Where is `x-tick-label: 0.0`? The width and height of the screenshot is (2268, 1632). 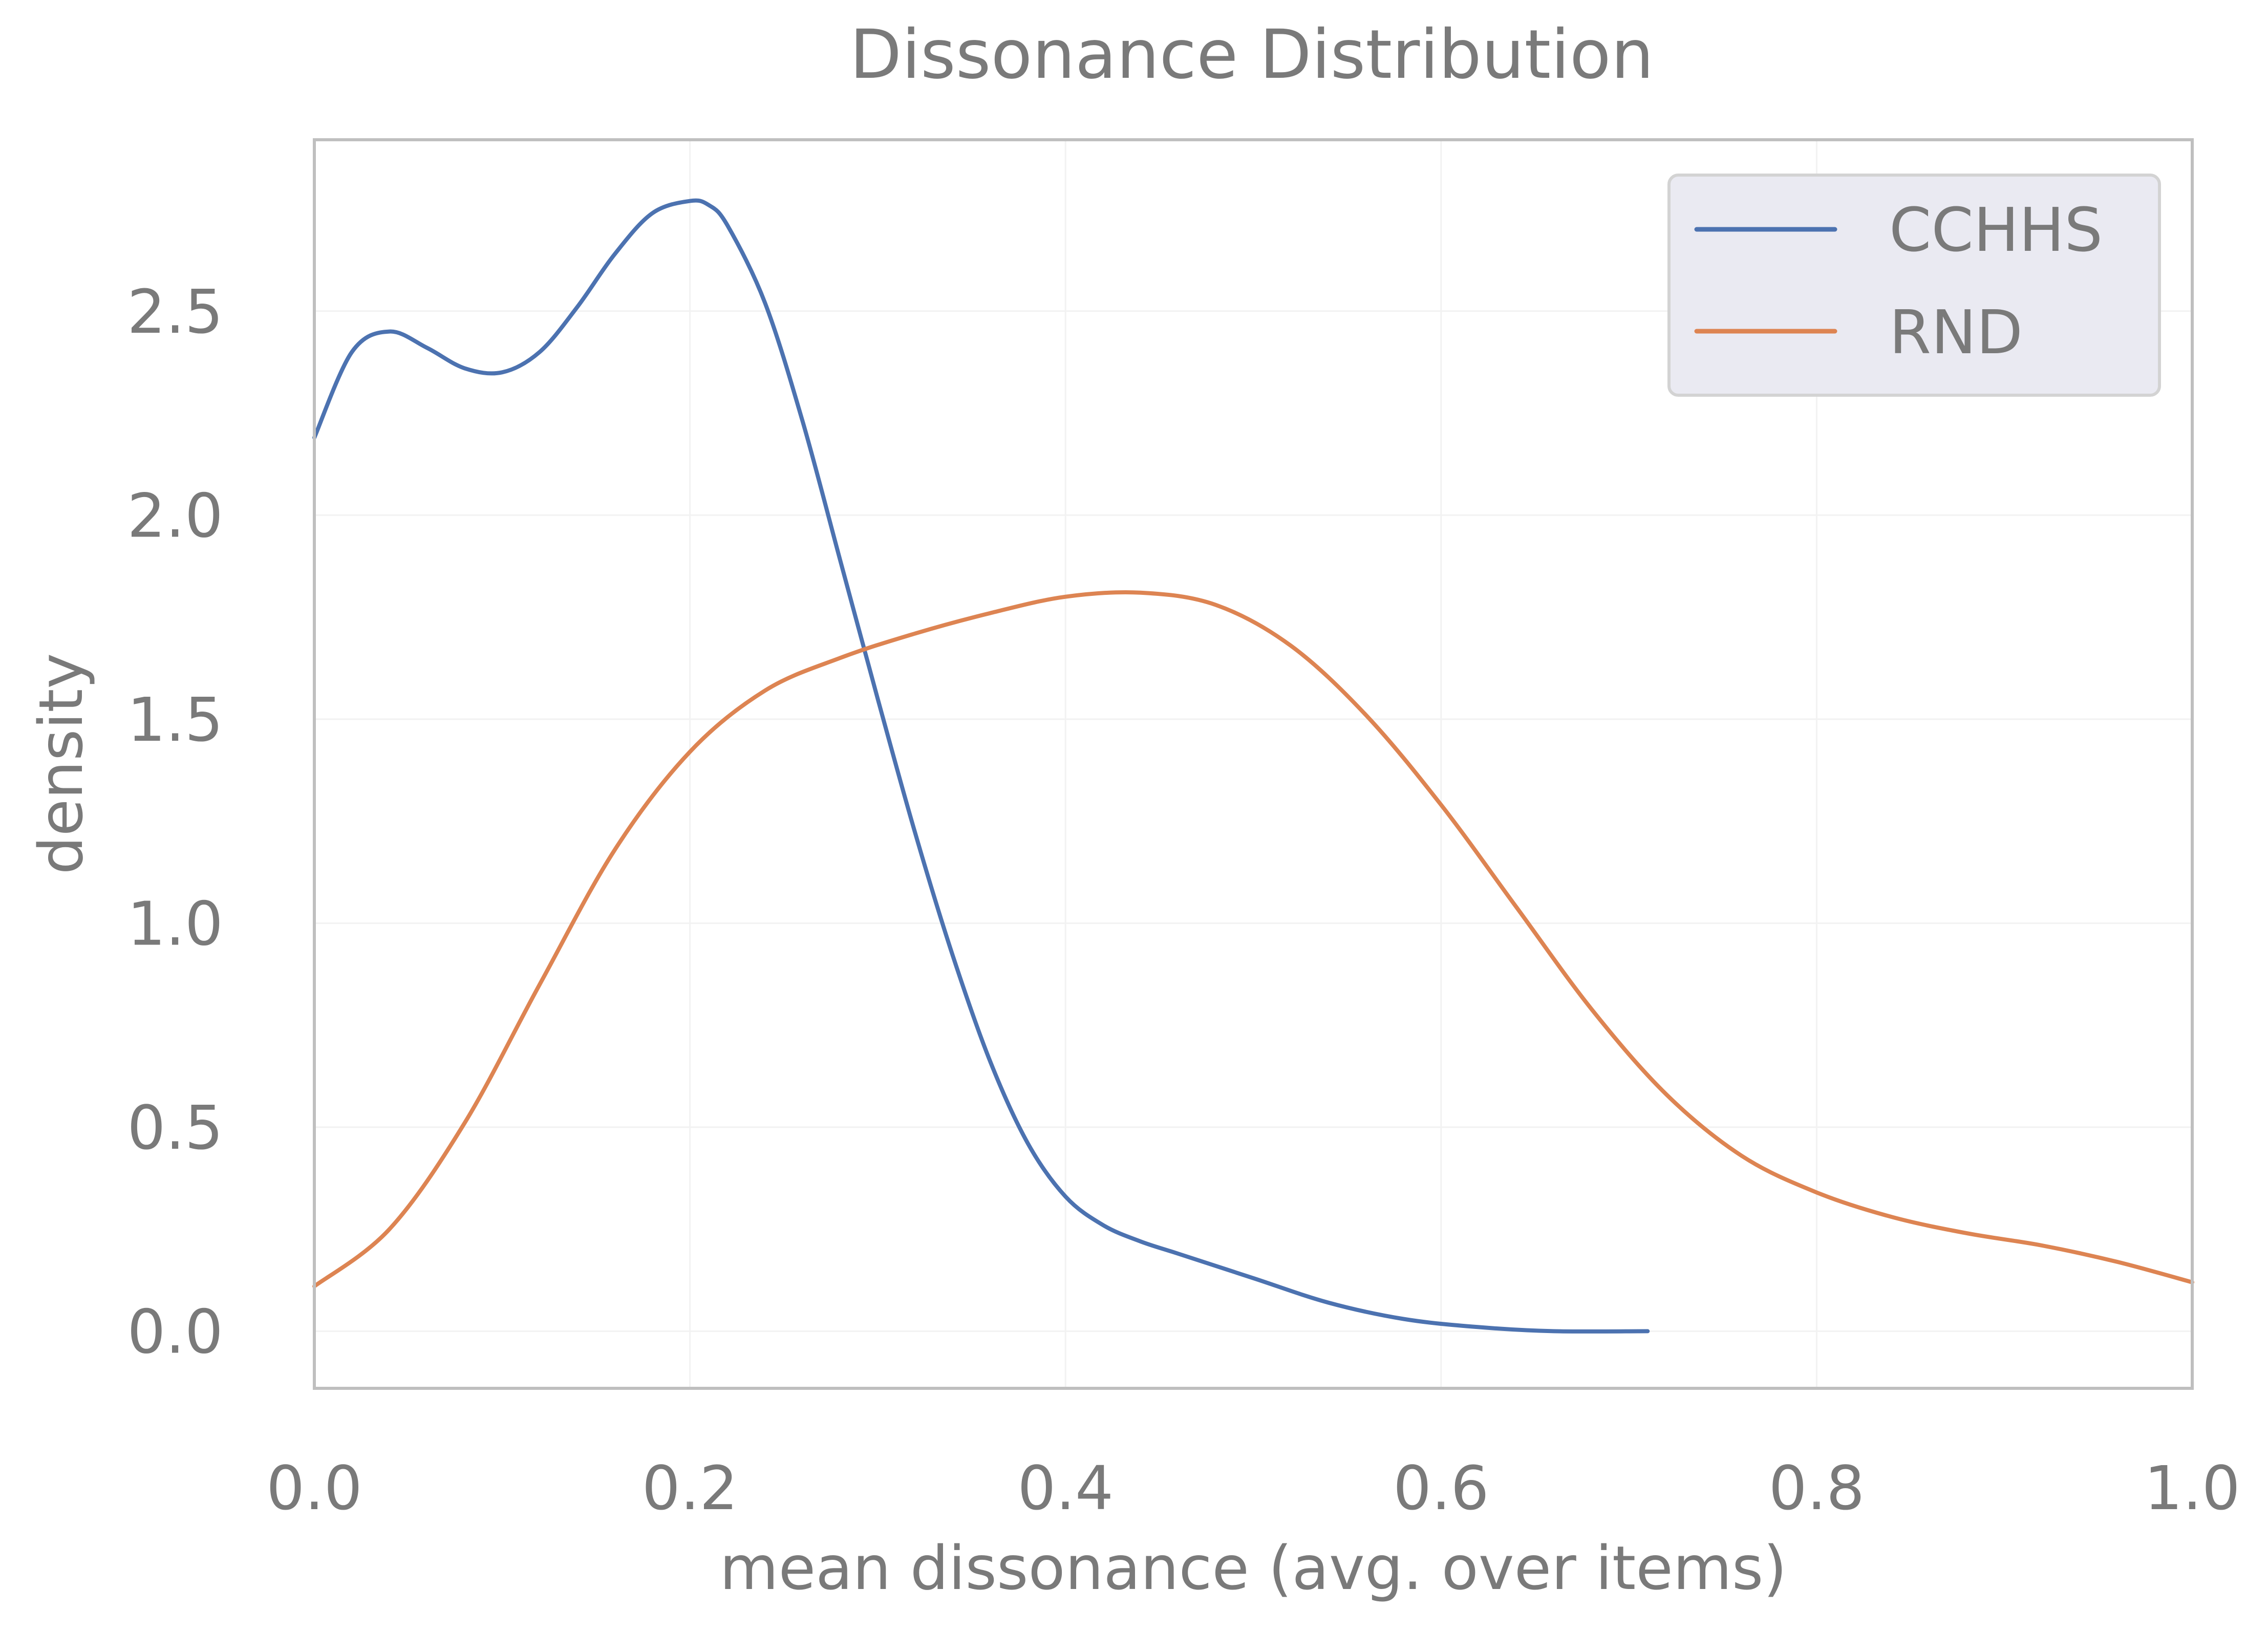
x-tick-label: 0.0 is located at coordinates (314, 1488).